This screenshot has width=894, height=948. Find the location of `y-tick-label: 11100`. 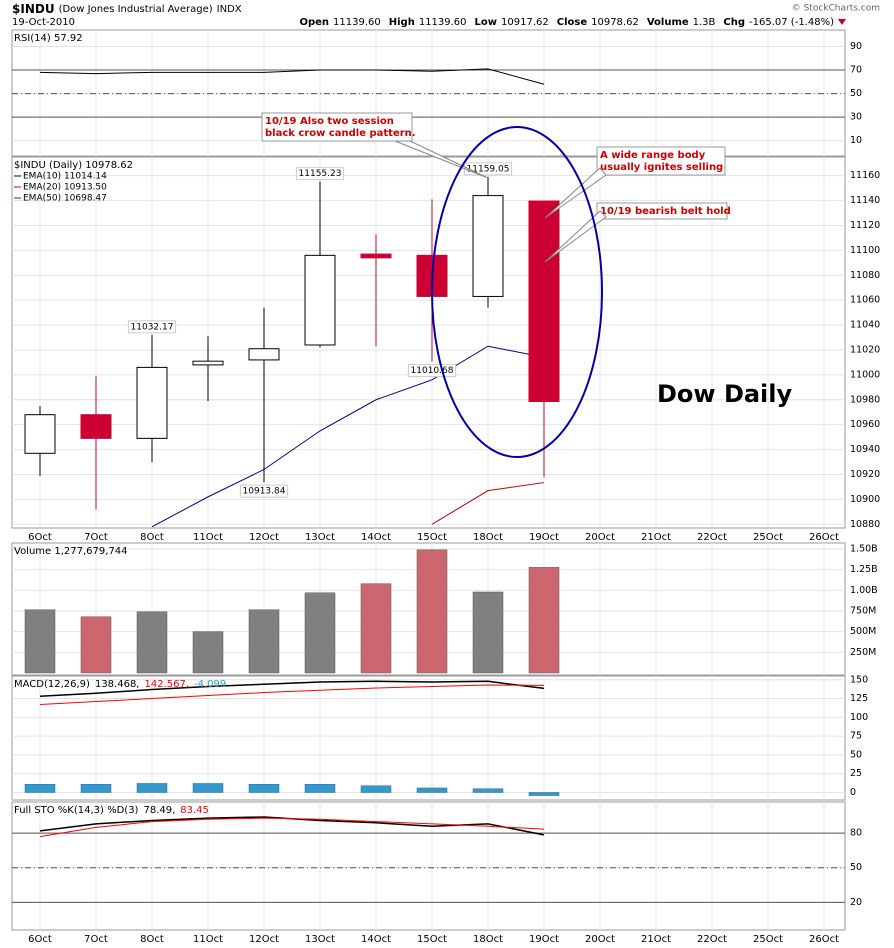

y-tick-label: 11100 is located at coordinates (865, 250).